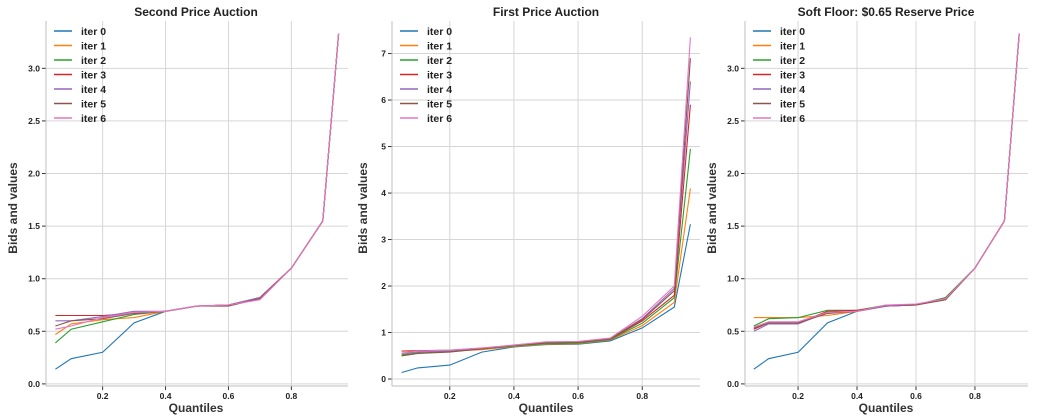 The image size is (1039, 419). What do you see at coordinates (383, 333) in the screenshot?
I see `y-tick-label: 1` at bounding box center [383, 333].